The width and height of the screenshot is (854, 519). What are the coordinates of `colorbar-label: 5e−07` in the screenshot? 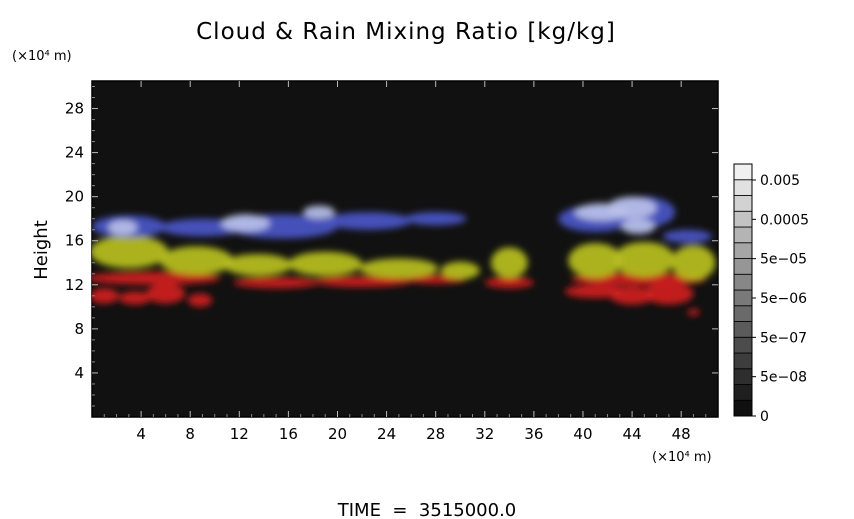 It's located at (783, 338).